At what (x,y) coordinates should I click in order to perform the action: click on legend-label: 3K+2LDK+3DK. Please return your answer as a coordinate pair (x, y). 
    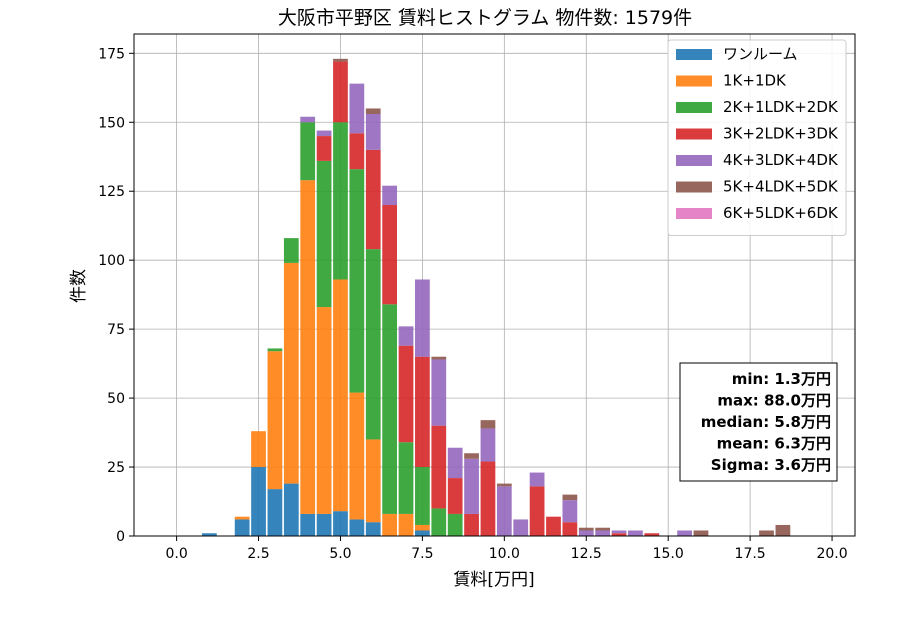
    Looking at the image, I should click on (781, 134).